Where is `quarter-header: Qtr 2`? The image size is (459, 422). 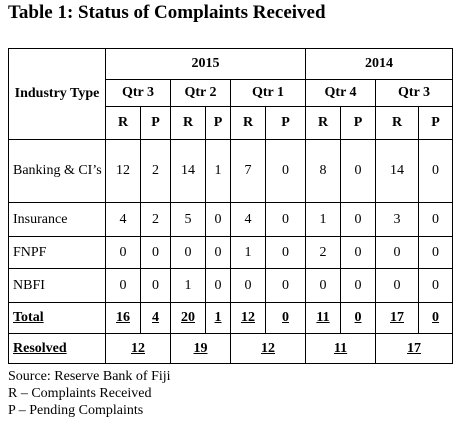
quarter-header: Qtr 2 is located at coordinates (200, 93).